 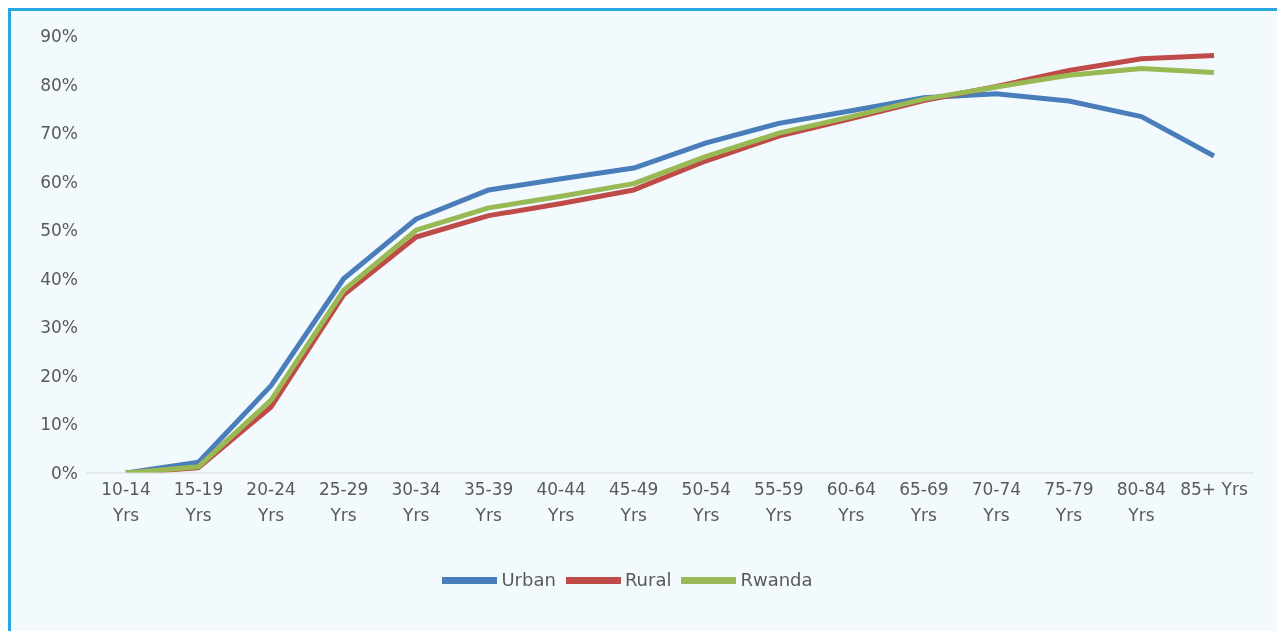 What do you see at coordinates (528, 579) in the screenshot?
I see `legend-label: Urban` at bounding box center [528, 579].